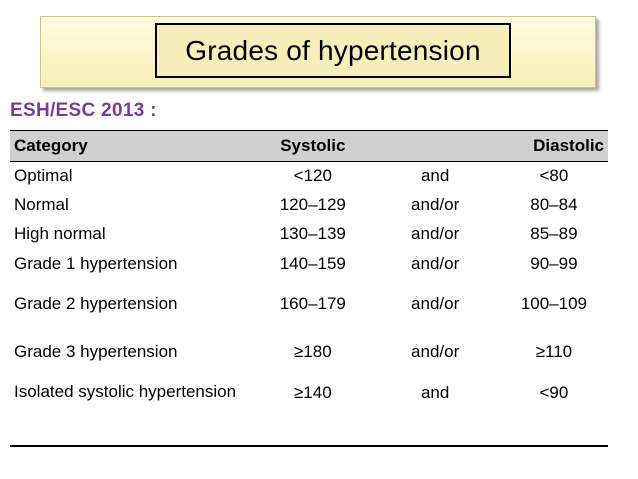 This screenshot has width=638, height=479. Describe the element at coordinates (96, 263) in the screenshot. I see `row-category: Grade 1 hypertension` at that location.